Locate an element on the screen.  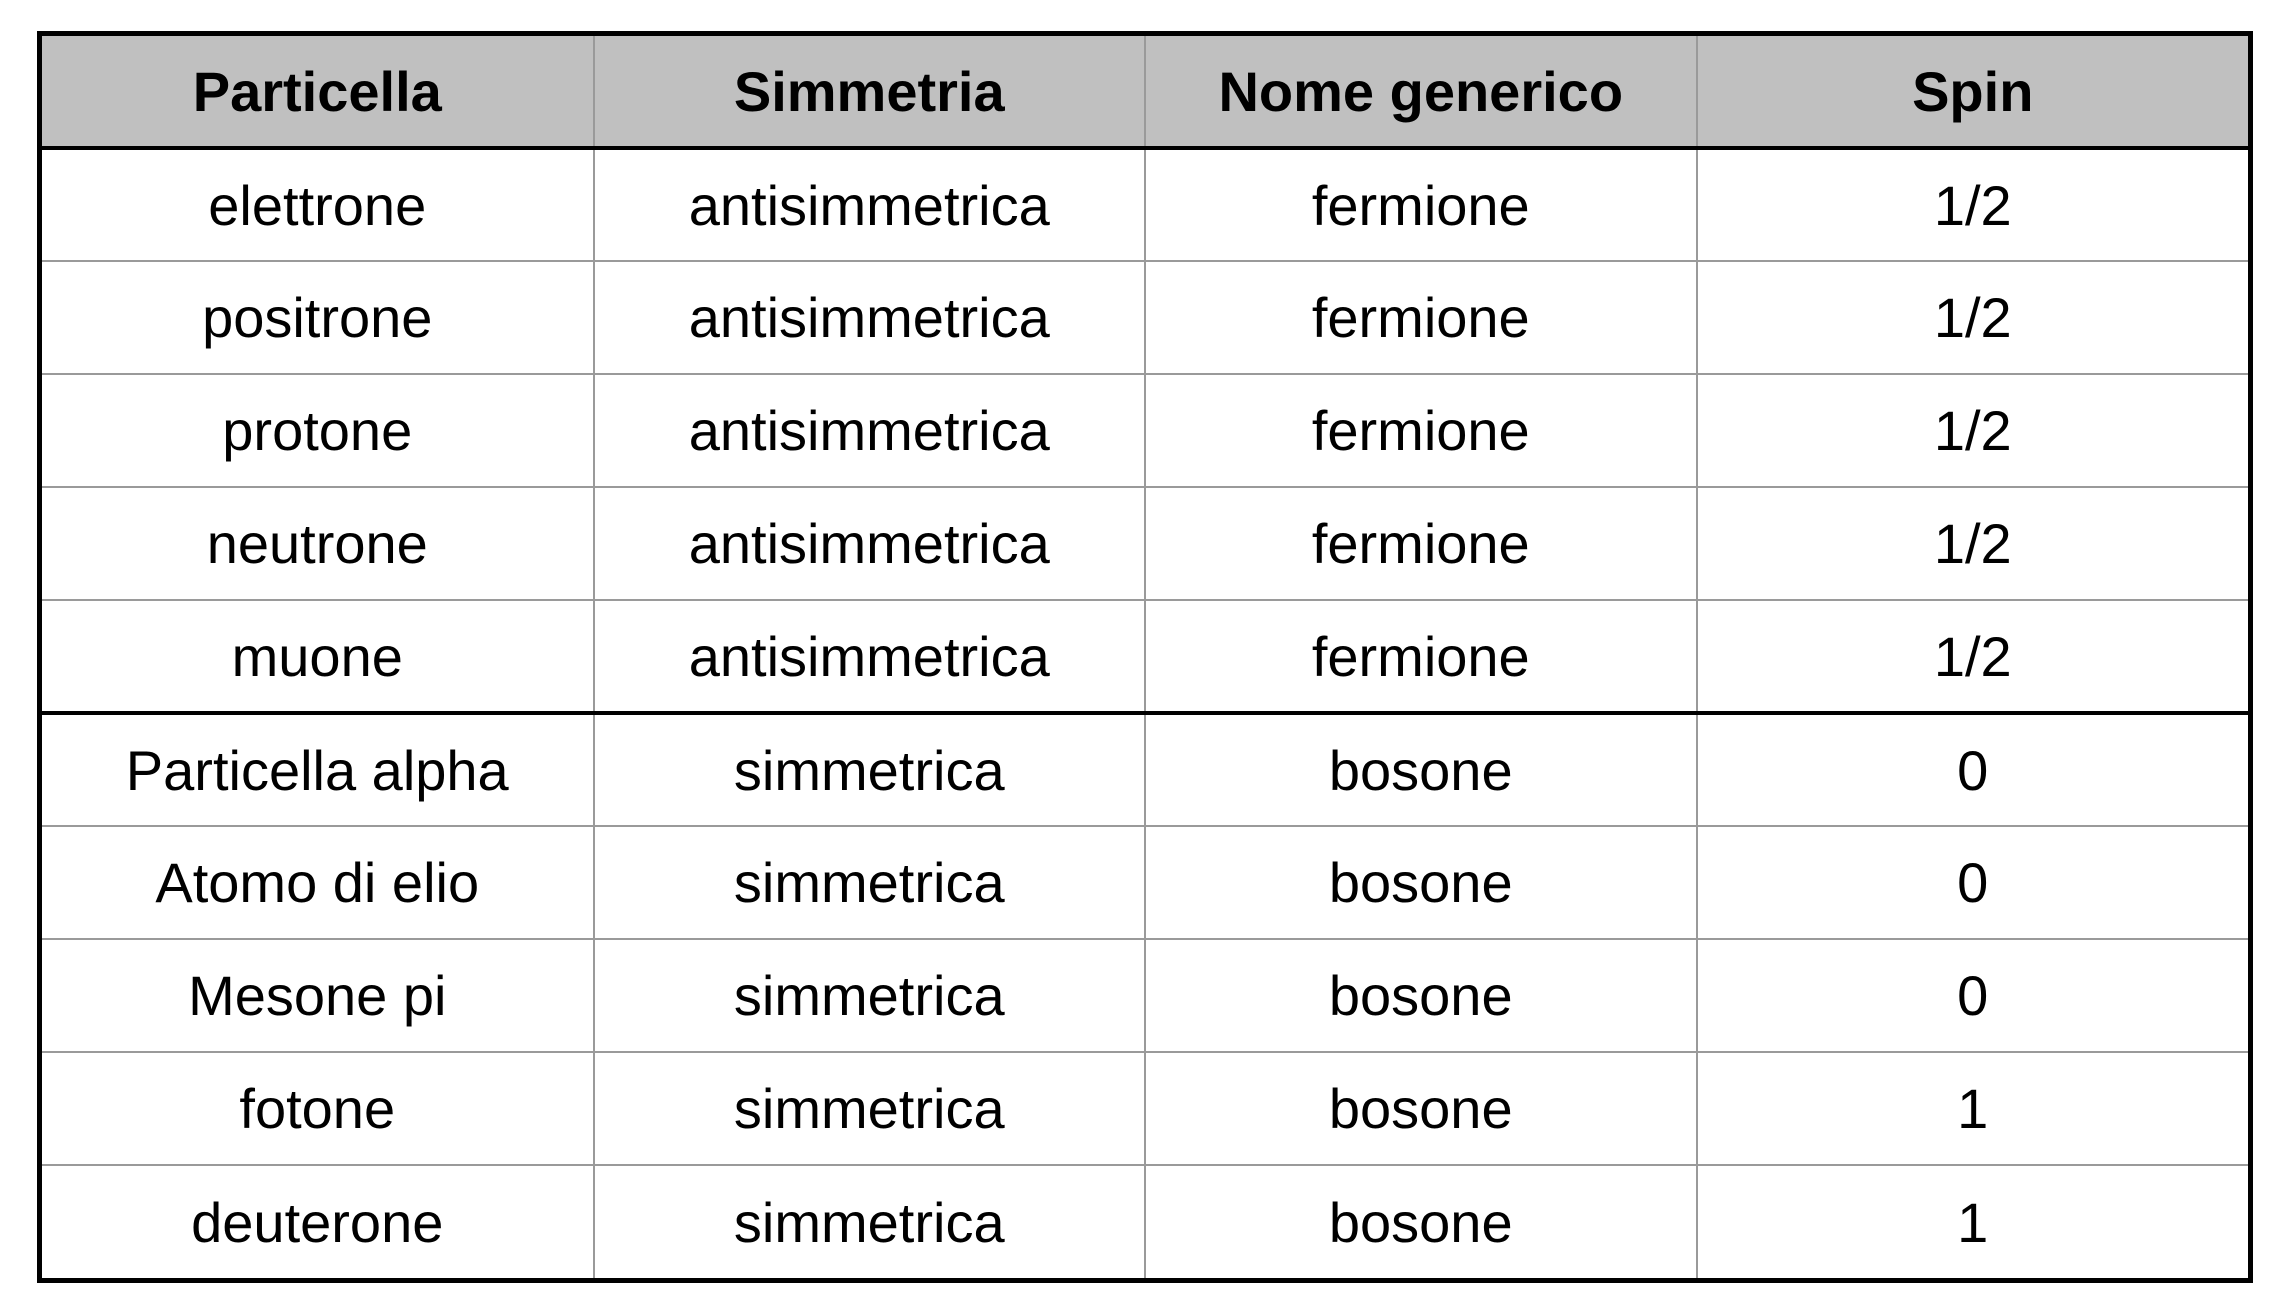
table-row: muone antisimmetrica fermione 1/2 is located at coordinates (1145, 656).